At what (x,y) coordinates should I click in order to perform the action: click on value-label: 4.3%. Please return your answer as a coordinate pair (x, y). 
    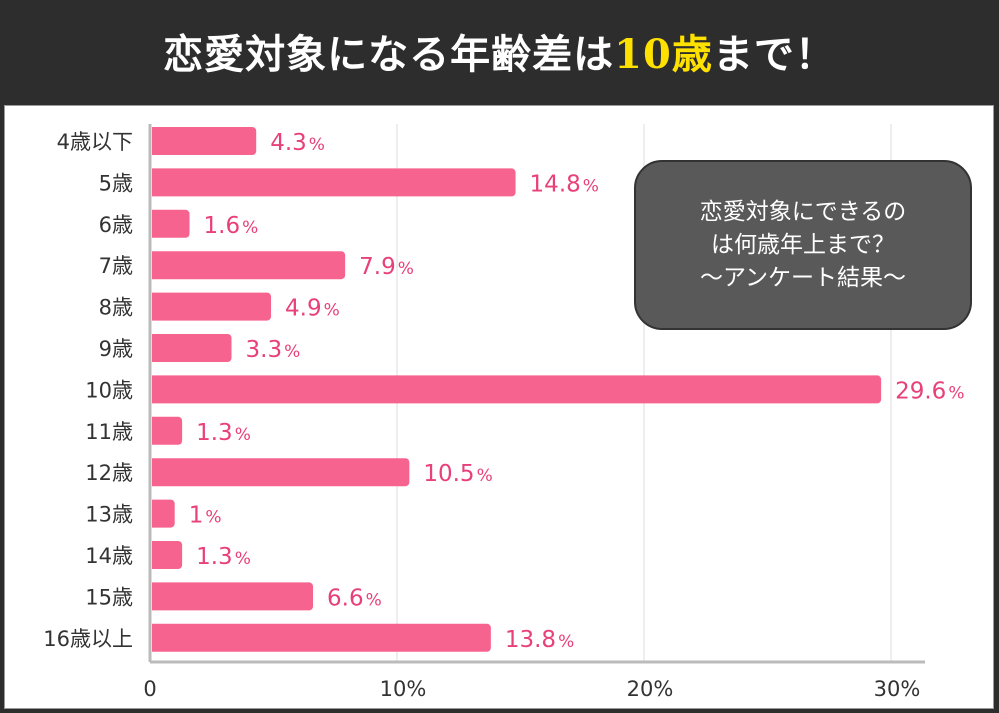
    Looking at the image, I should click on (297, 143).